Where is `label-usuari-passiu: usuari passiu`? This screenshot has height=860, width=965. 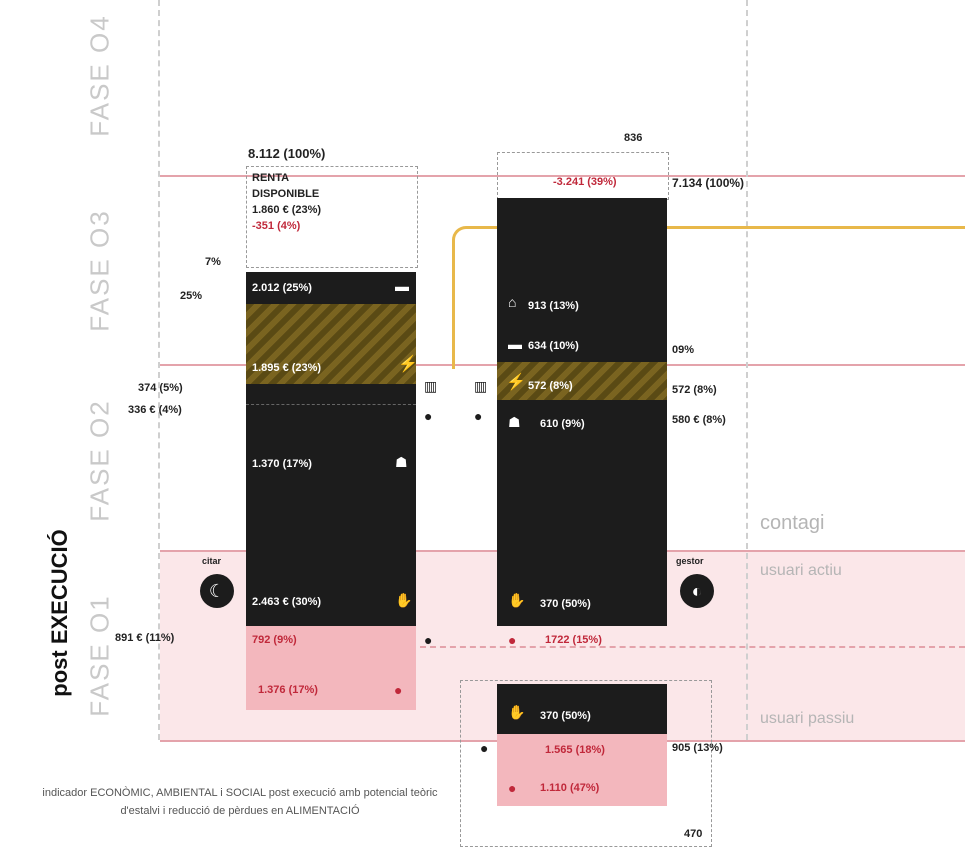
label-usuari-passiu: usuari passiu is located at coordinates (807, 718).